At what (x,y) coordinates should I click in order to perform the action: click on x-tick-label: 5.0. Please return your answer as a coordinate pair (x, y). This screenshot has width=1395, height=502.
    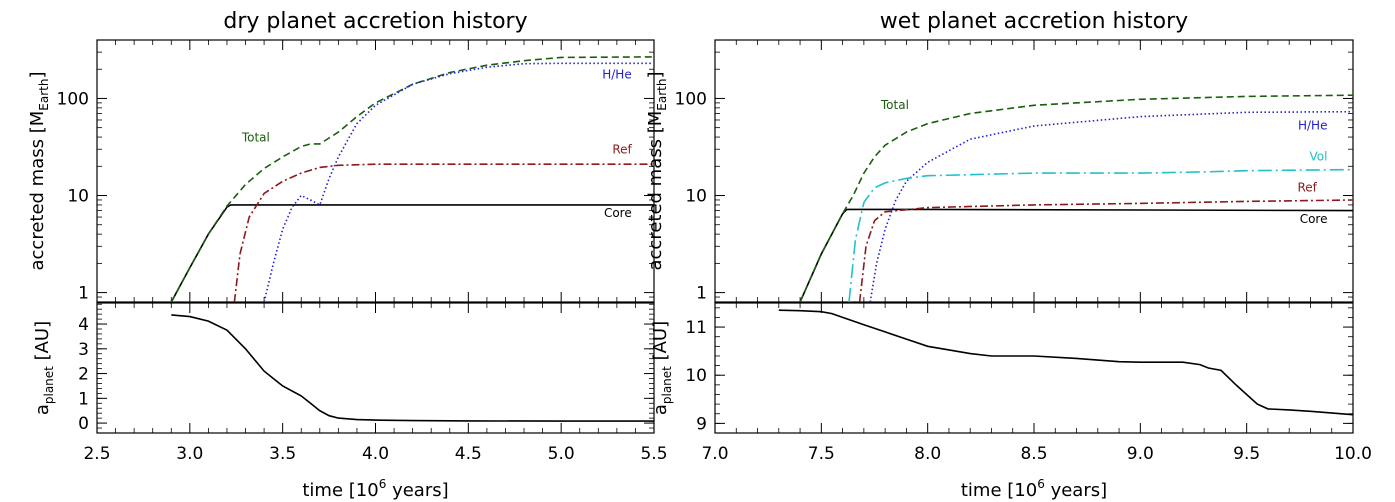
    Looking at the image, I should click on (561, 454).